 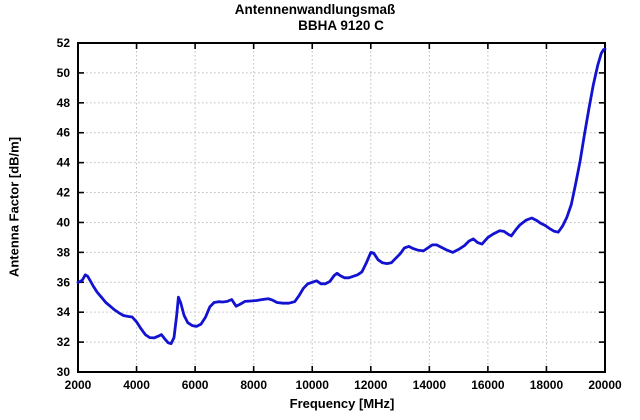 What do you see at coordinates (64, 193) in the screenshot?
I see `y-tick-label: 42` at bounding box center [64, 193].